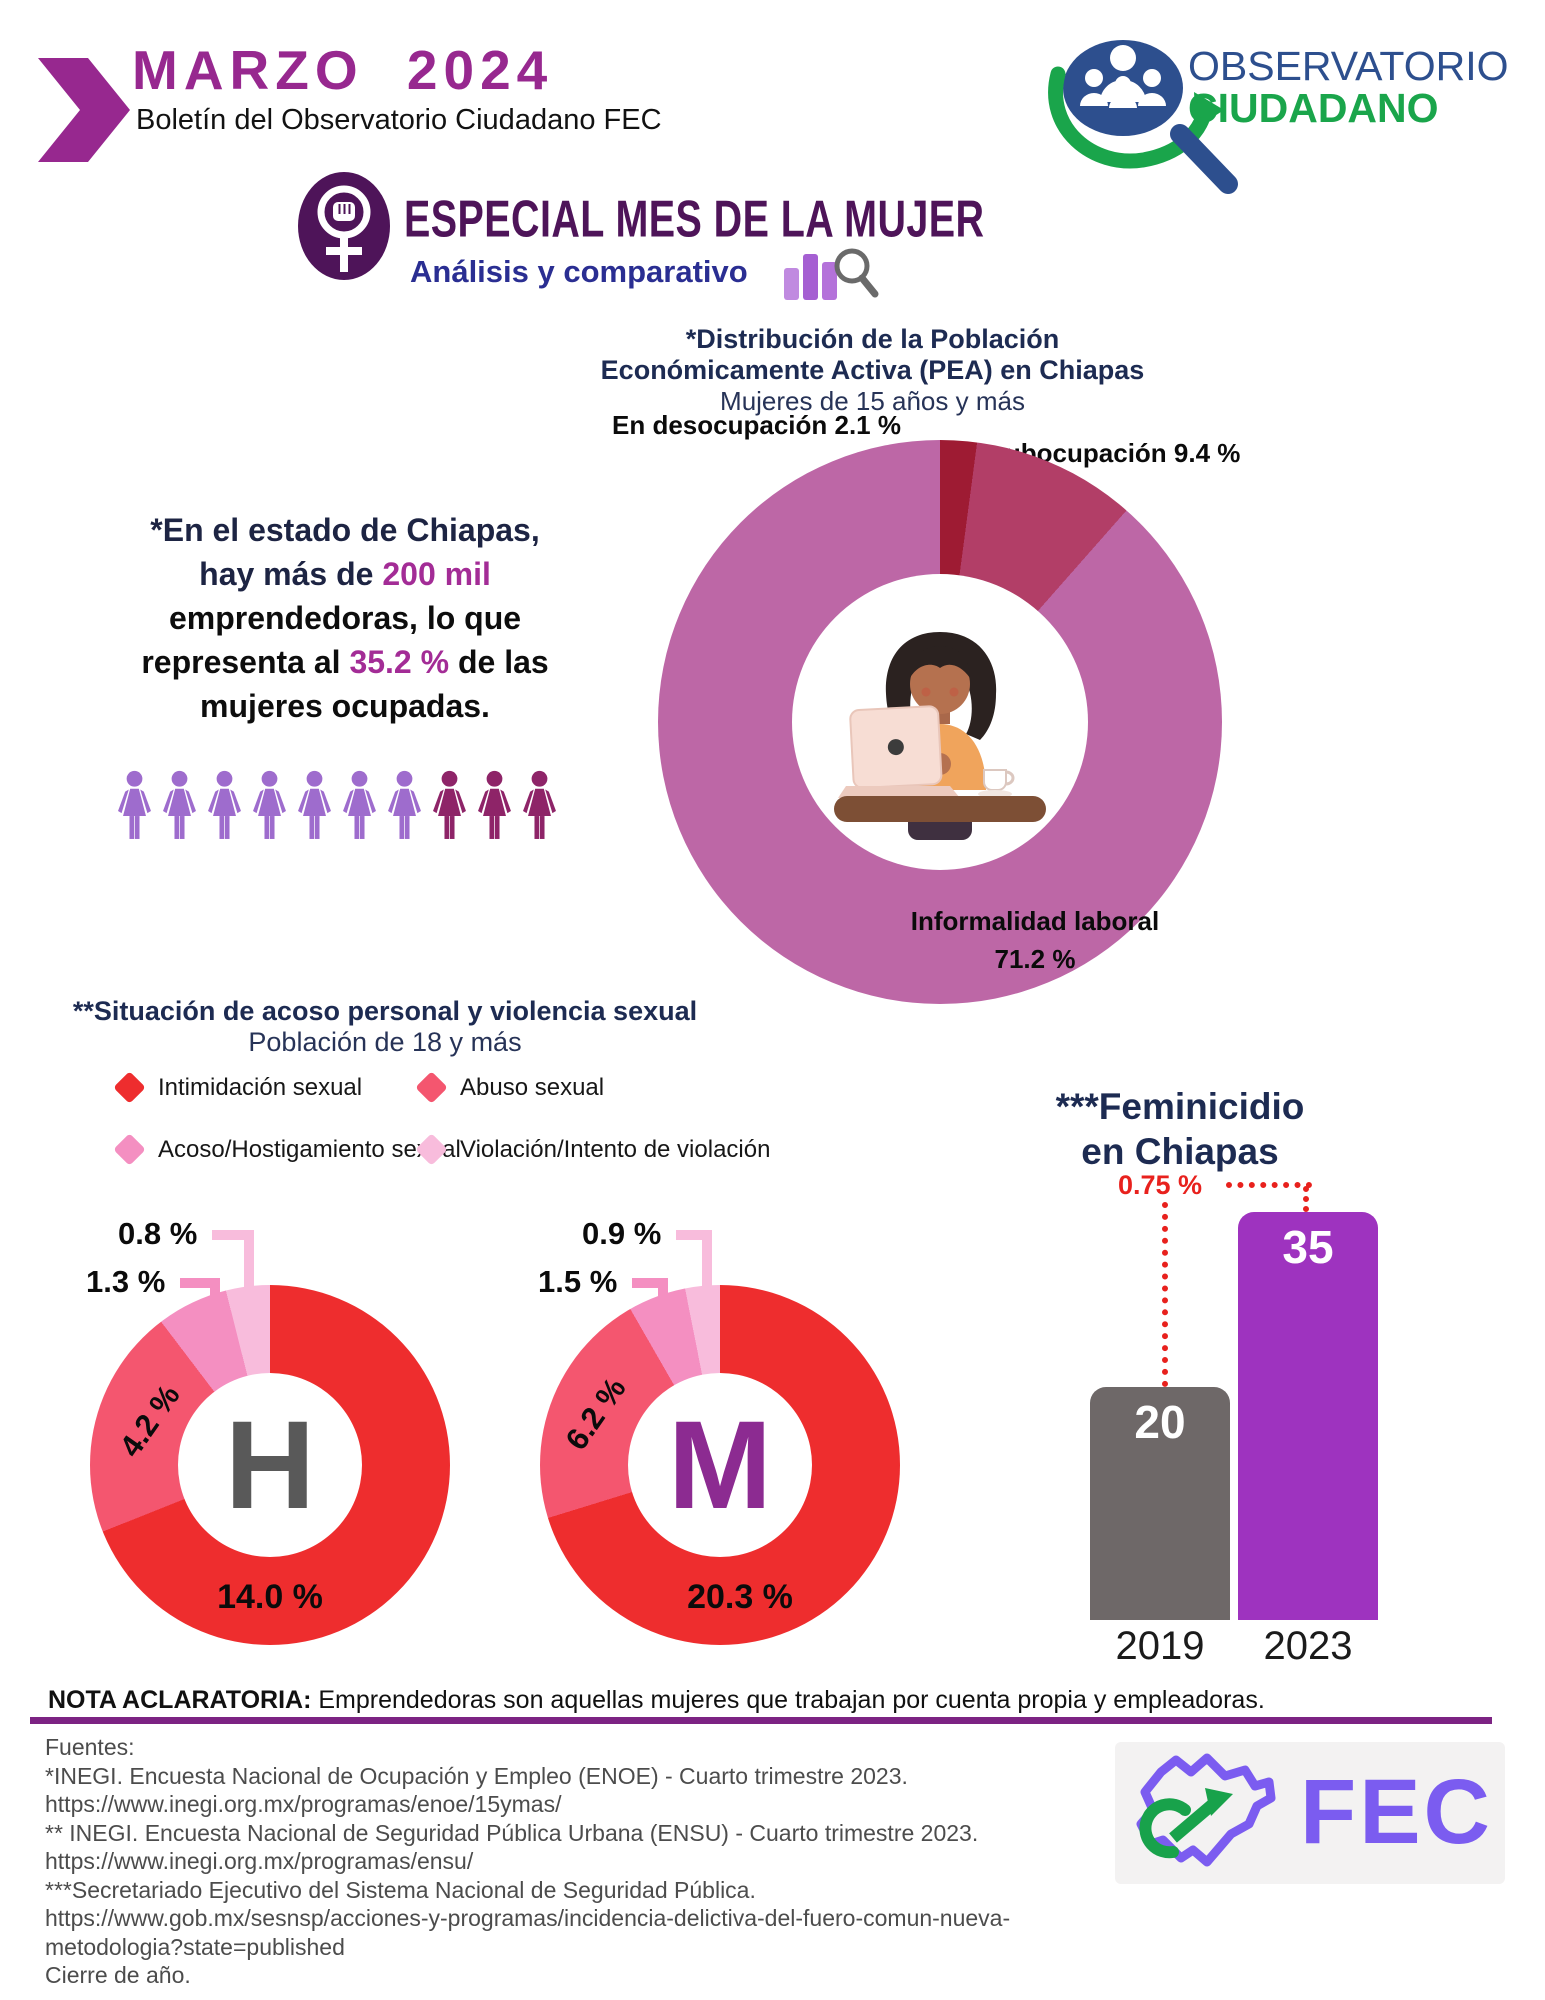 The image size is (1545, 2000). I want to click on acoso-subtitle: Población de 18 y más, so click(385, 1042).